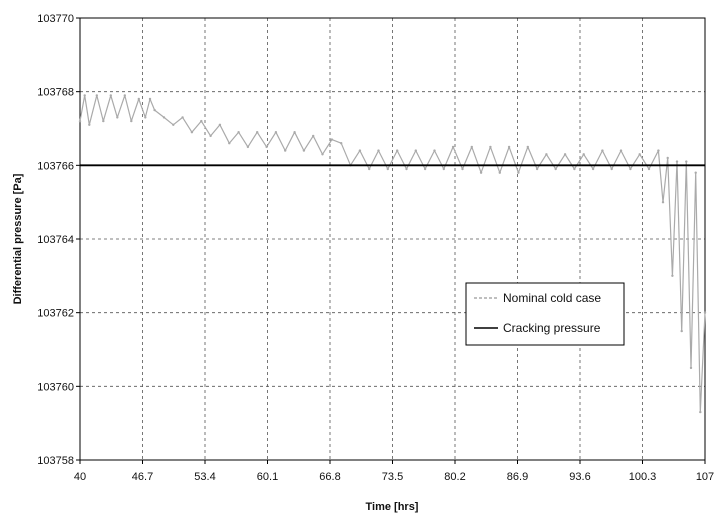 The height and width of the screenshot is (516, 723). Describe the element at coordinates (80, 477) in the screenshot. I see `x-tick-label: 40` at that location.